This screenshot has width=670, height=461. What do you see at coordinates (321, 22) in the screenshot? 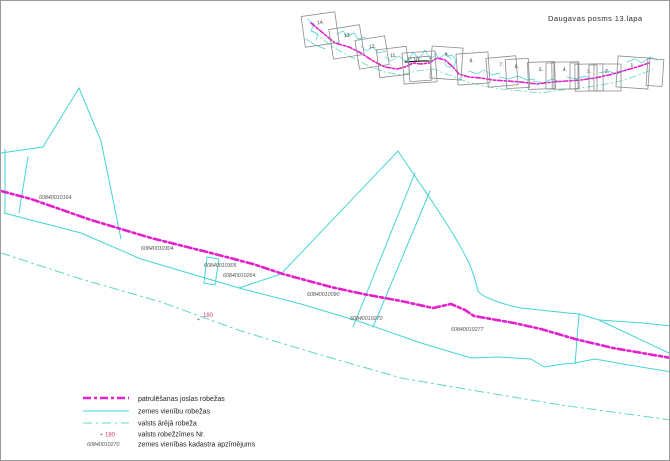
I see `sheet-number: 14.` at bounding box center [321, 22].